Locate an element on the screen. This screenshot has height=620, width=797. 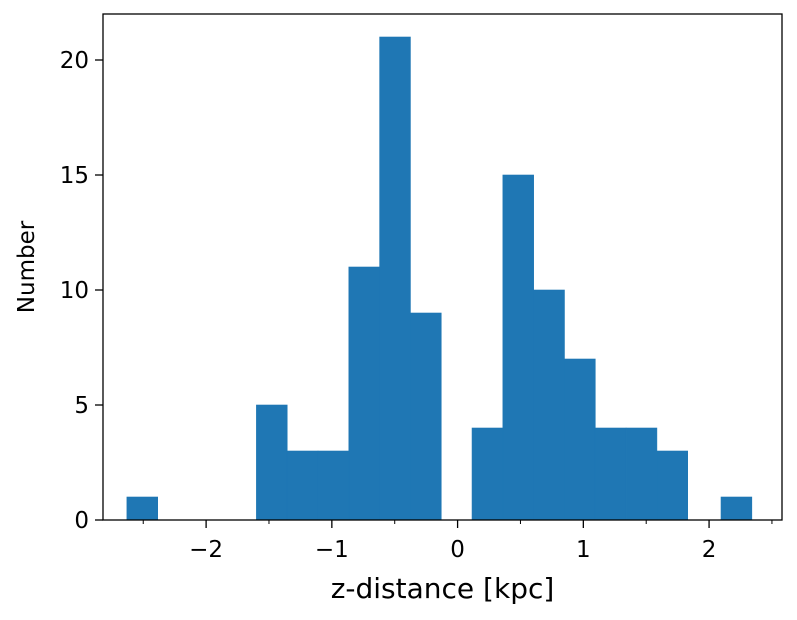
y-axis-label: Number is located at coordinates (27, 266).